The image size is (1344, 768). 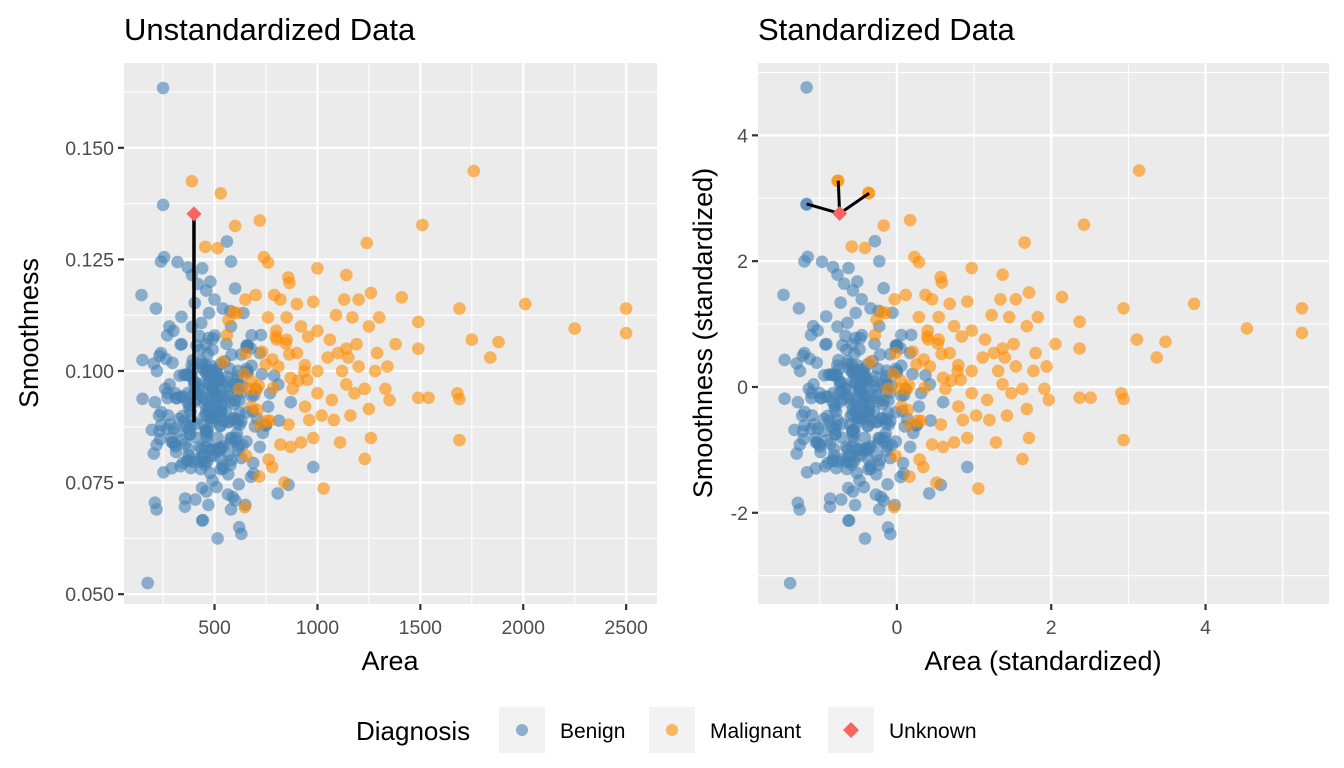 I want to click on x-axis-standardized: 0 2 4, so click(x=1051, y=621).